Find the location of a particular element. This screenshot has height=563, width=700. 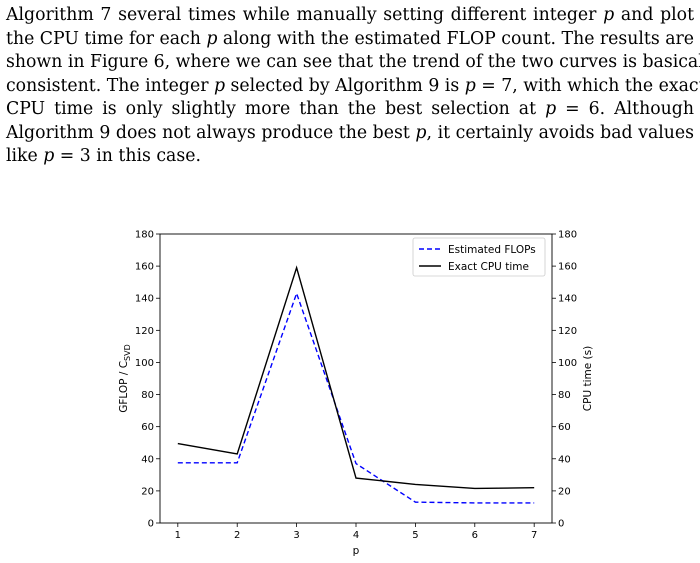

y-left-tick-label: 40 is located at coordinates (147, 459).